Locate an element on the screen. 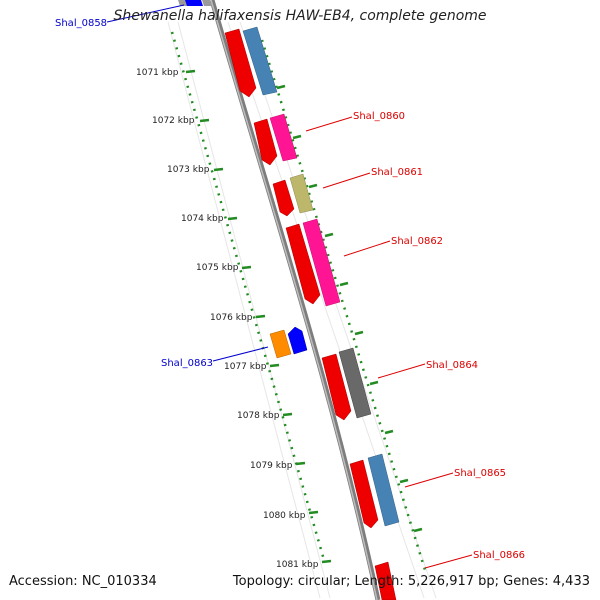  accession-text: Accession: NC_010334 is located at coordinates (83, 581).